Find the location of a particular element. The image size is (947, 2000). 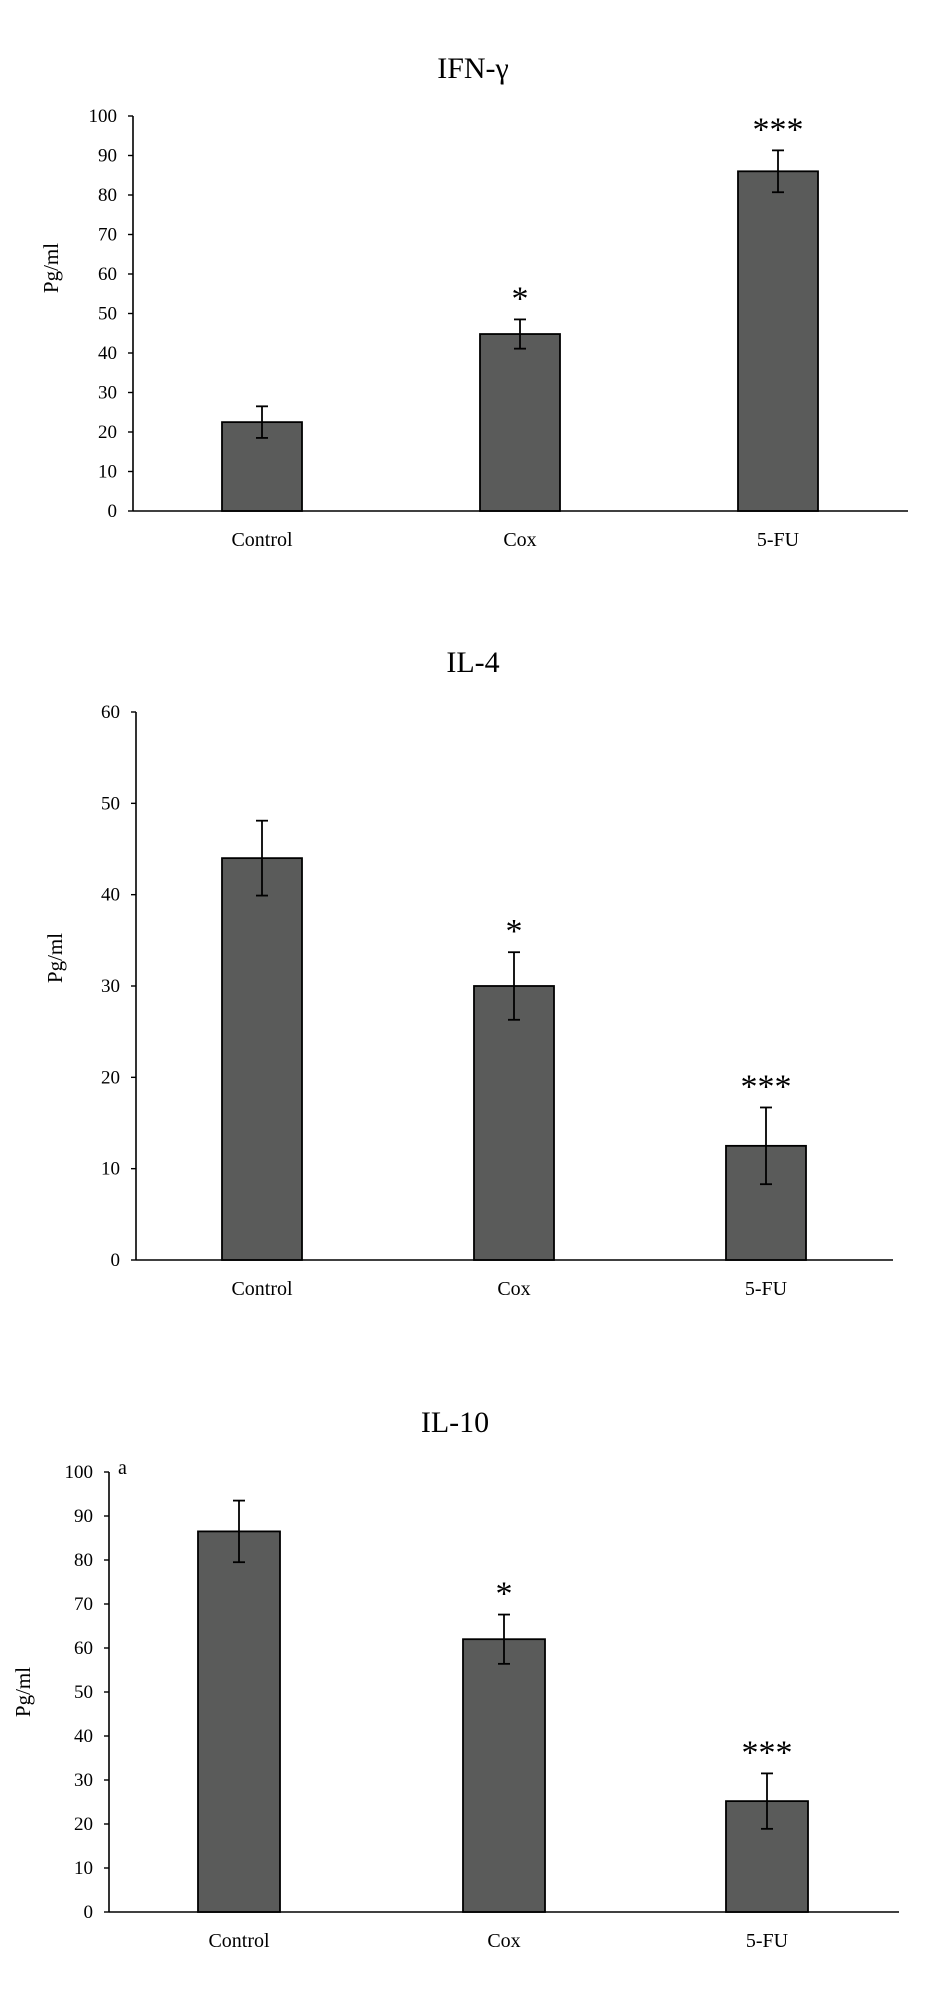

chart-title: IL-10 is located at coordinates (455, 1422).